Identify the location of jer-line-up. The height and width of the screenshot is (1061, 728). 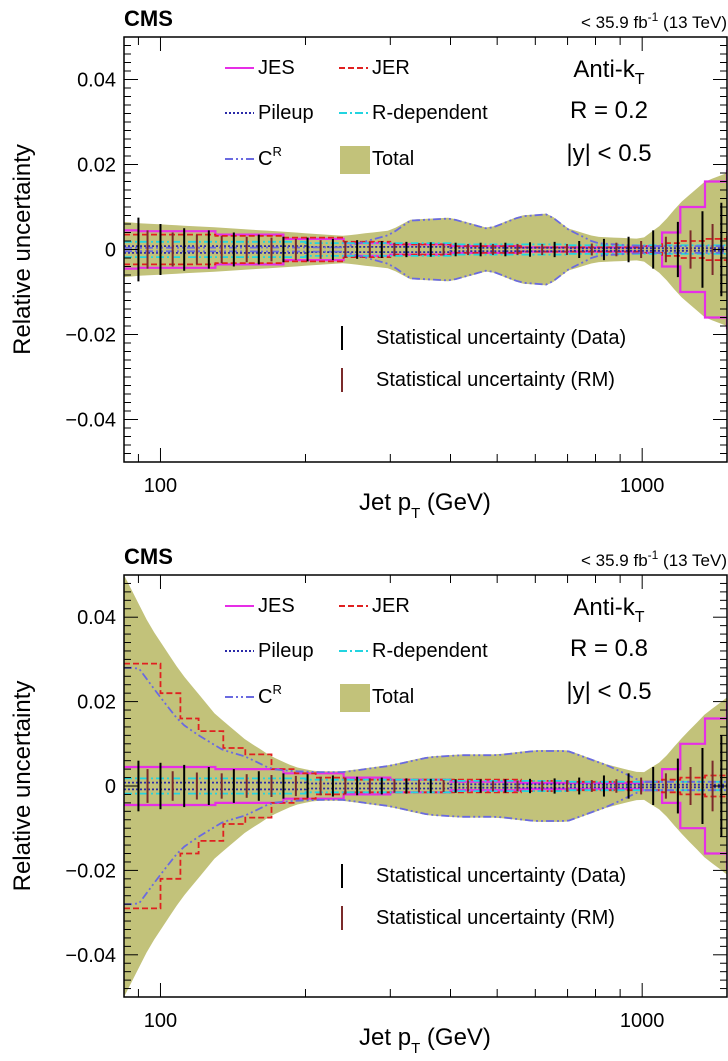
(425, 722).